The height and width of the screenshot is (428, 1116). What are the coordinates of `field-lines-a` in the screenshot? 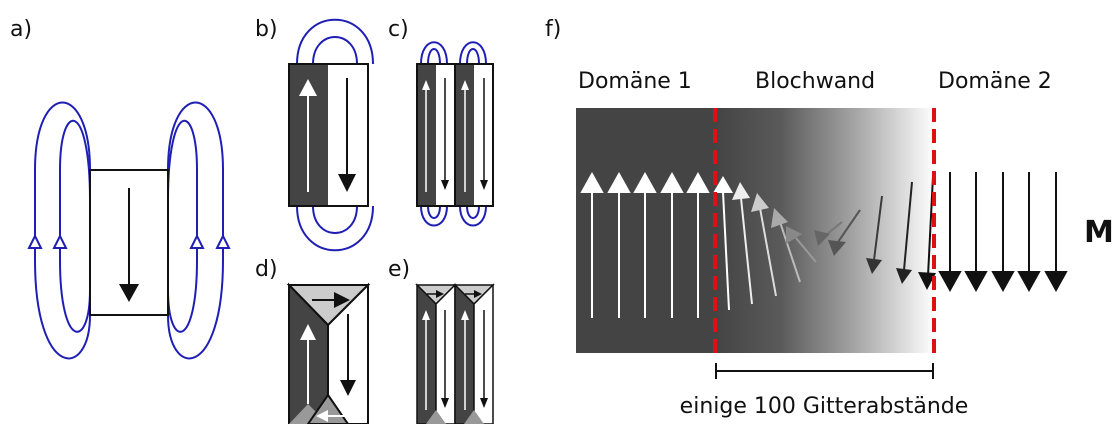 It's located at (129, 230).